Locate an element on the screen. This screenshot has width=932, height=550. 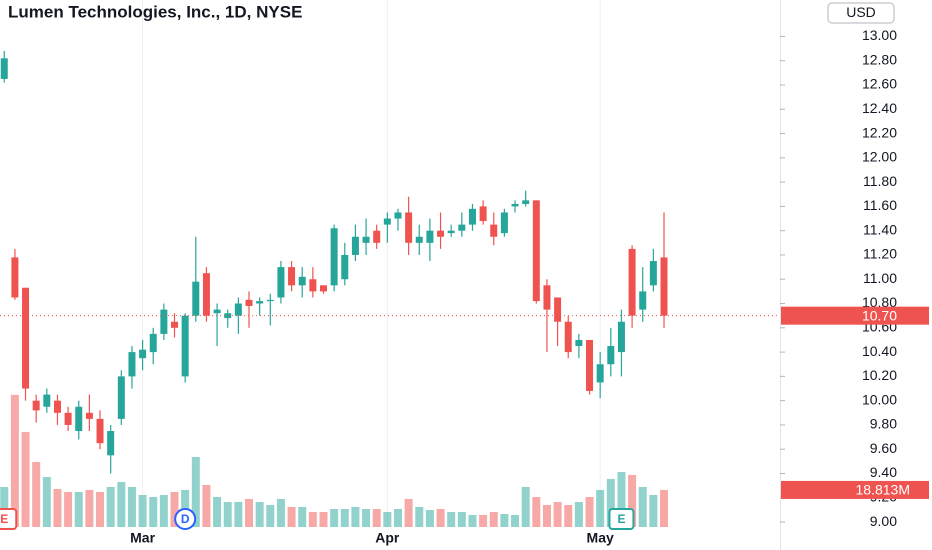
last-price-label: 10.70 is located at coordinates (879, 315).